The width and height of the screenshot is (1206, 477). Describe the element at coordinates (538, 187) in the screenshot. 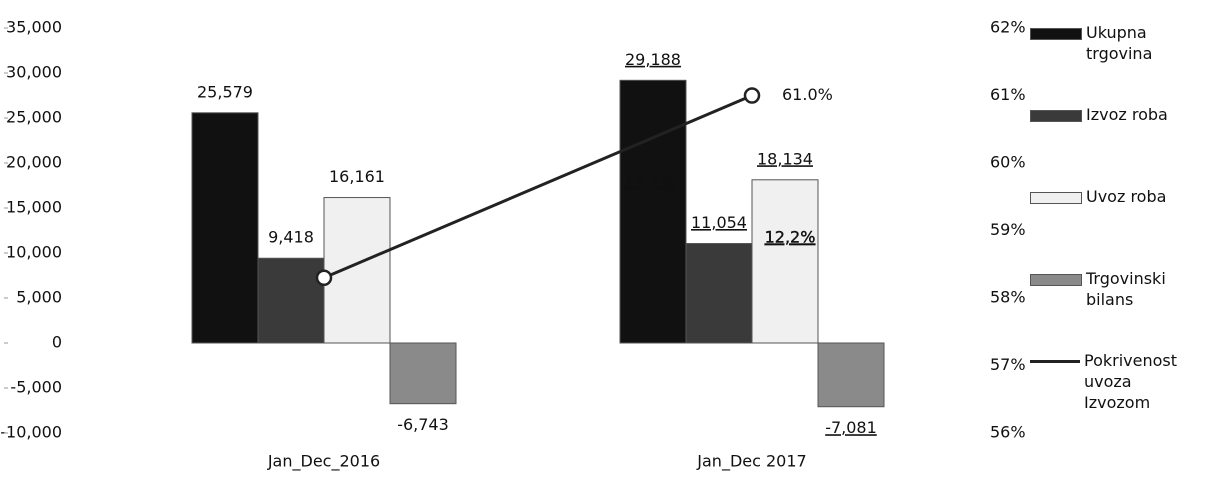

I see `line` at that location.